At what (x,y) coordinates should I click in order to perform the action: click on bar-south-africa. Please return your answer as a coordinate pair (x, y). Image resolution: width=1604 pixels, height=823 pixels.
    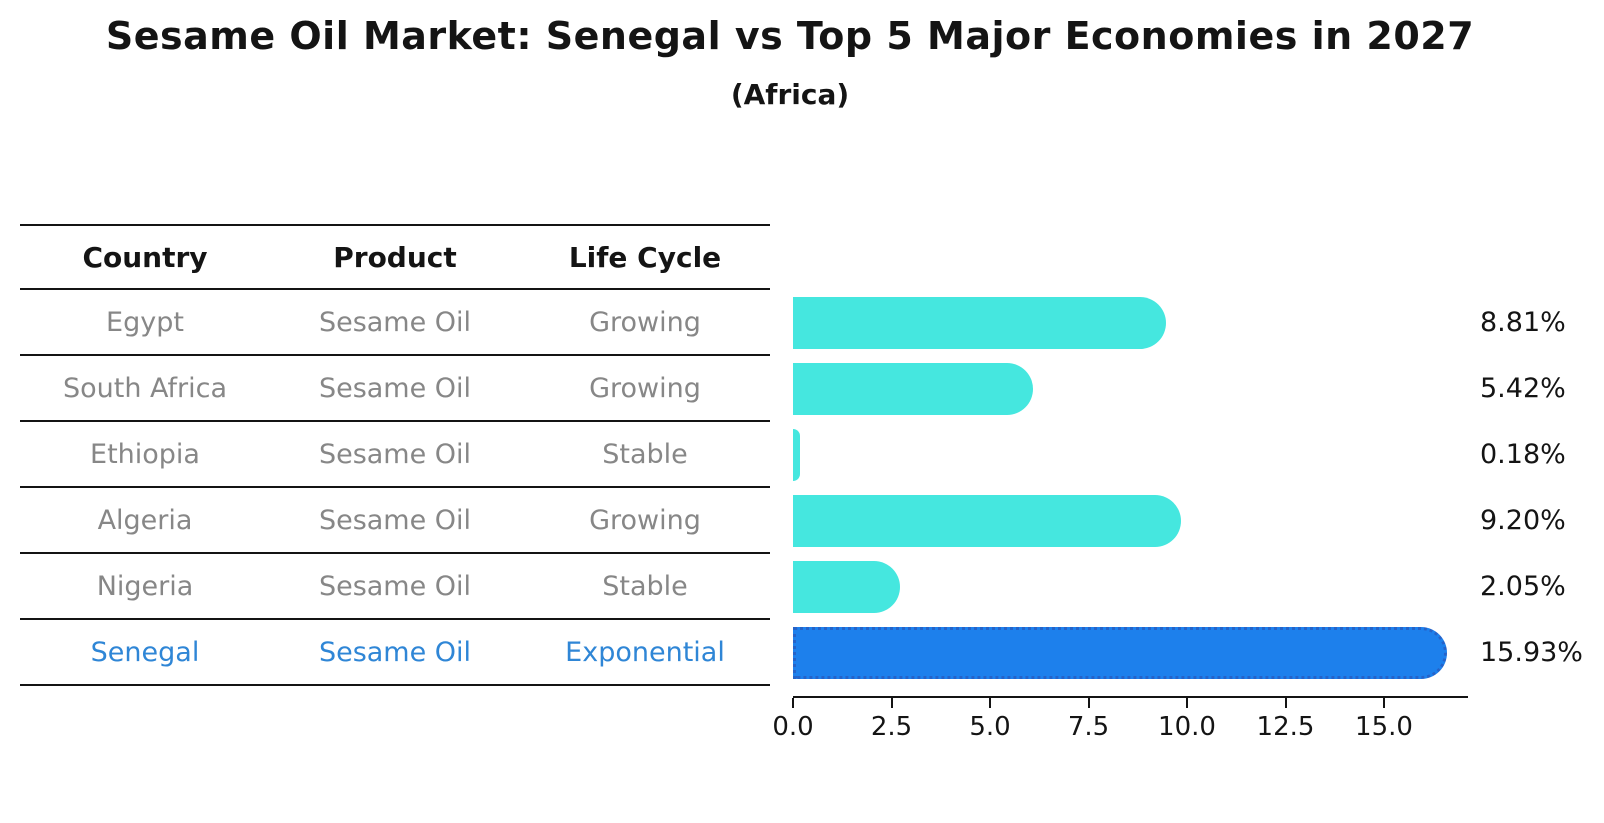
    Looking at the image, I should click on (913, 389).